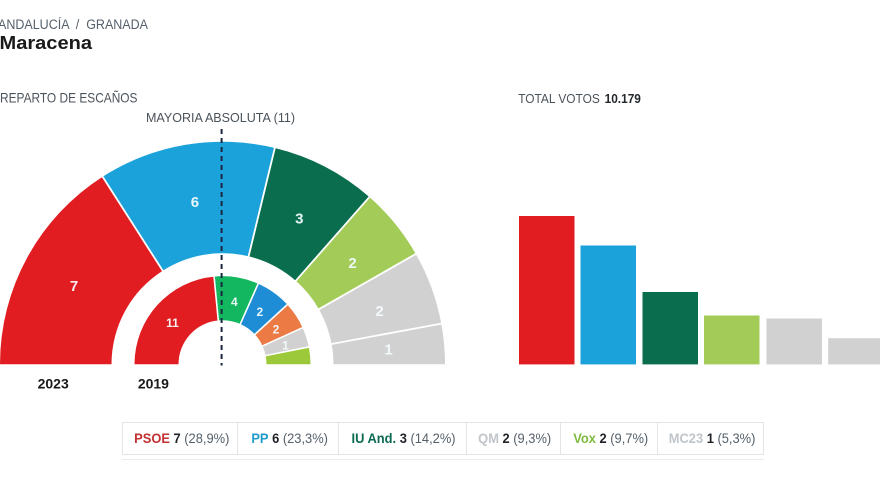 The image size is (880, 495). I want to click on svg-text: MAYORIA ABSOLUTA (11), so click(220, 117).